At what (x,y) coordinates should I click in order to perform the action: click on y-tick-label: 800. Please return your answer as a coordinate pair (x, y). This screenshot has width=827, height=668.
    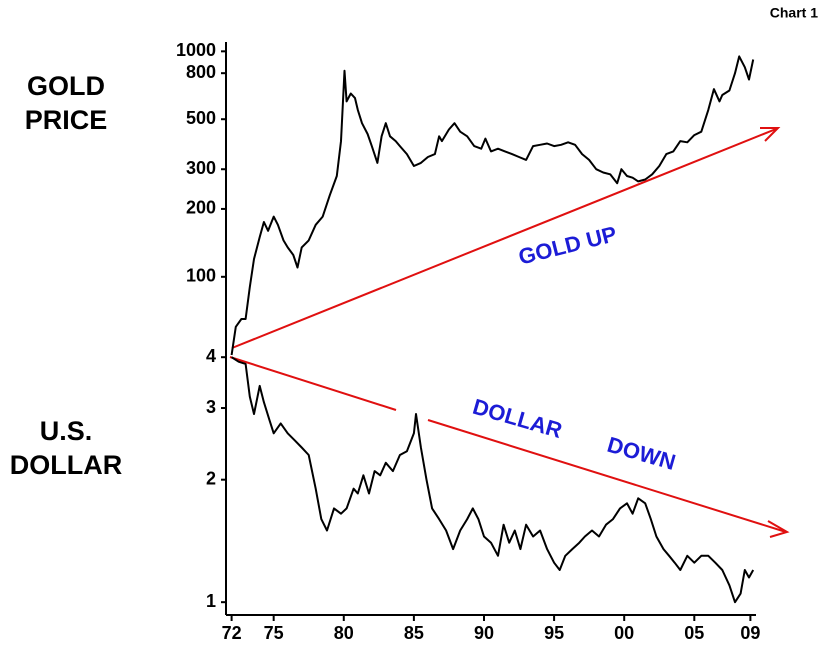
    Looking at the image, I should click on (201, 72).